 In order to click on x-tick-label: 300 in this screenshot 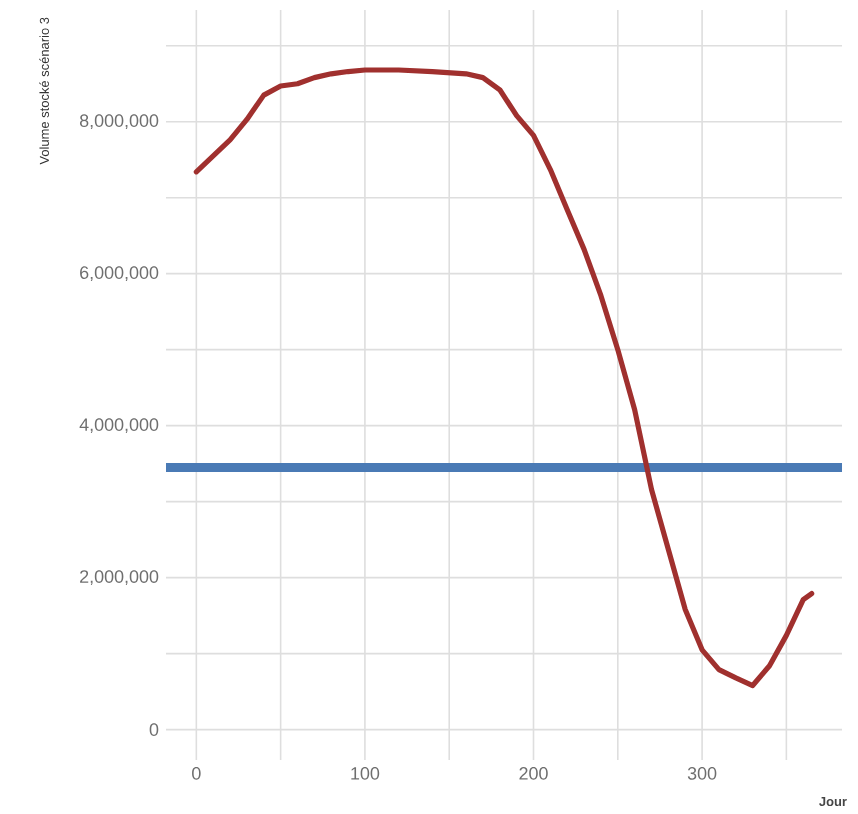, I will do `click(702, 773)`.